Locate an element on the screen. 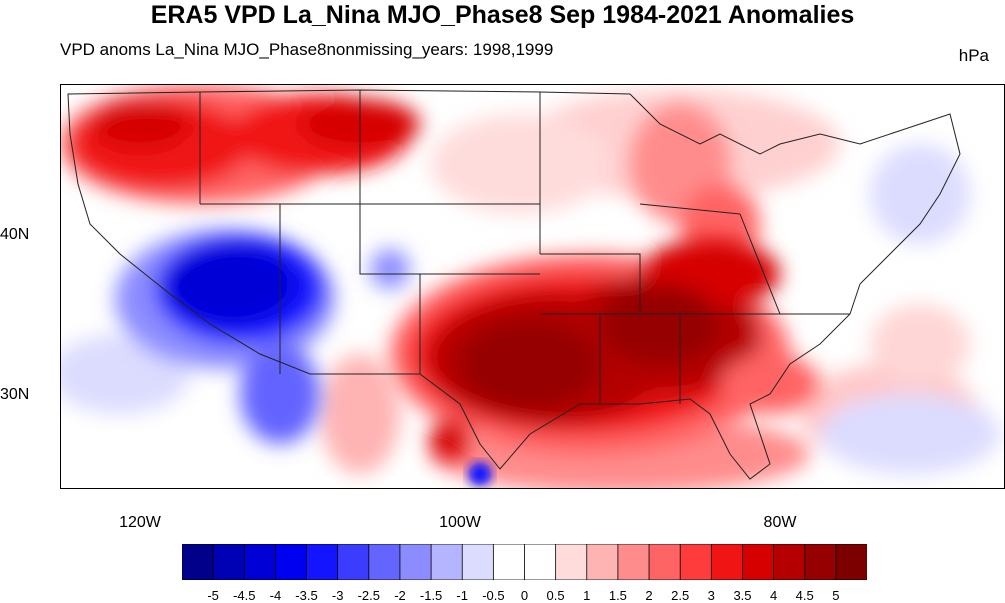  colorbar-label: 0.5 is located at coordinates (555, 595).